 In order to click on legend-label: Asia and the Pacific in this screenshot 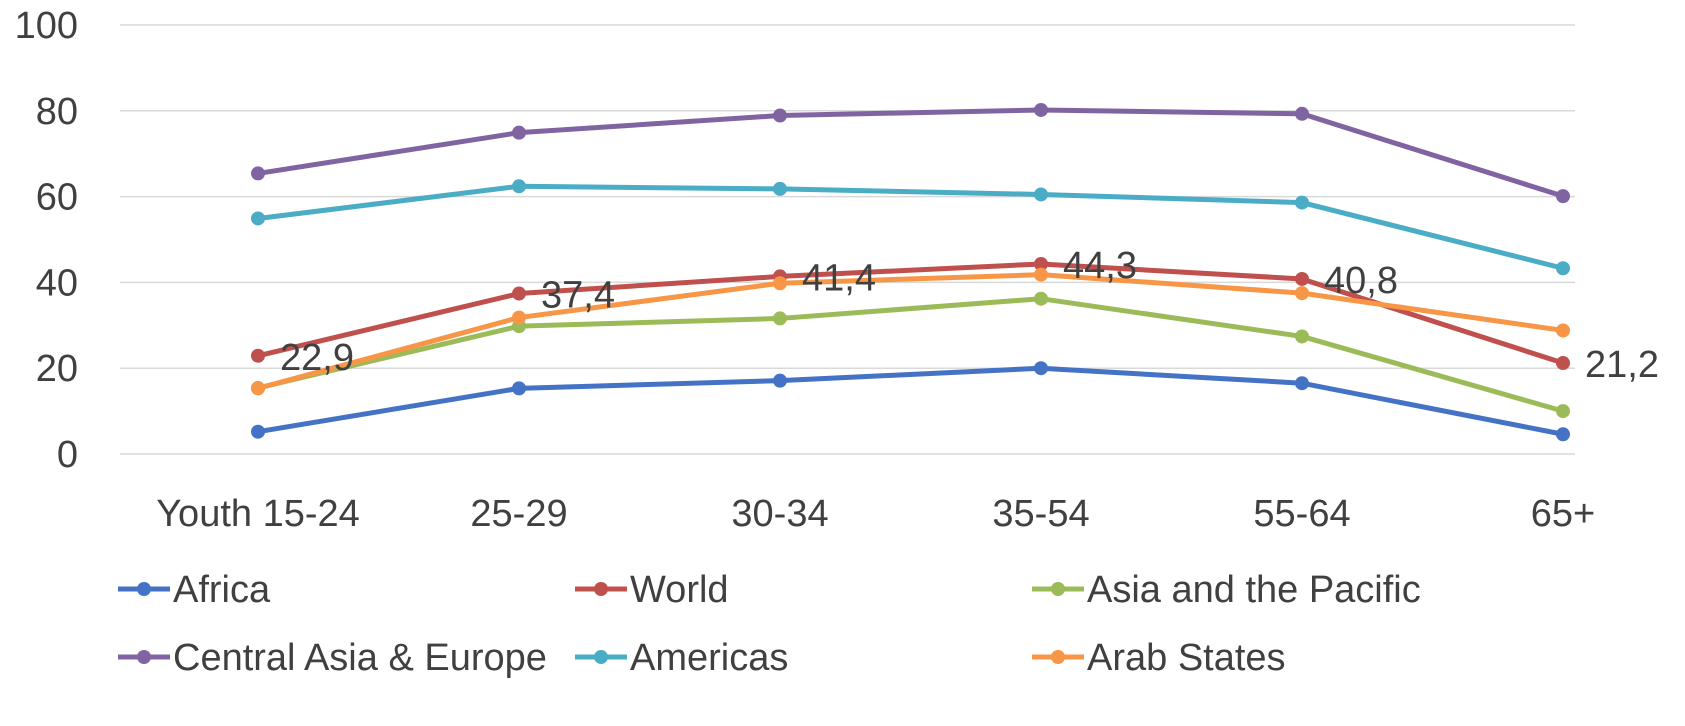, I will do `click(1254, 590)`.